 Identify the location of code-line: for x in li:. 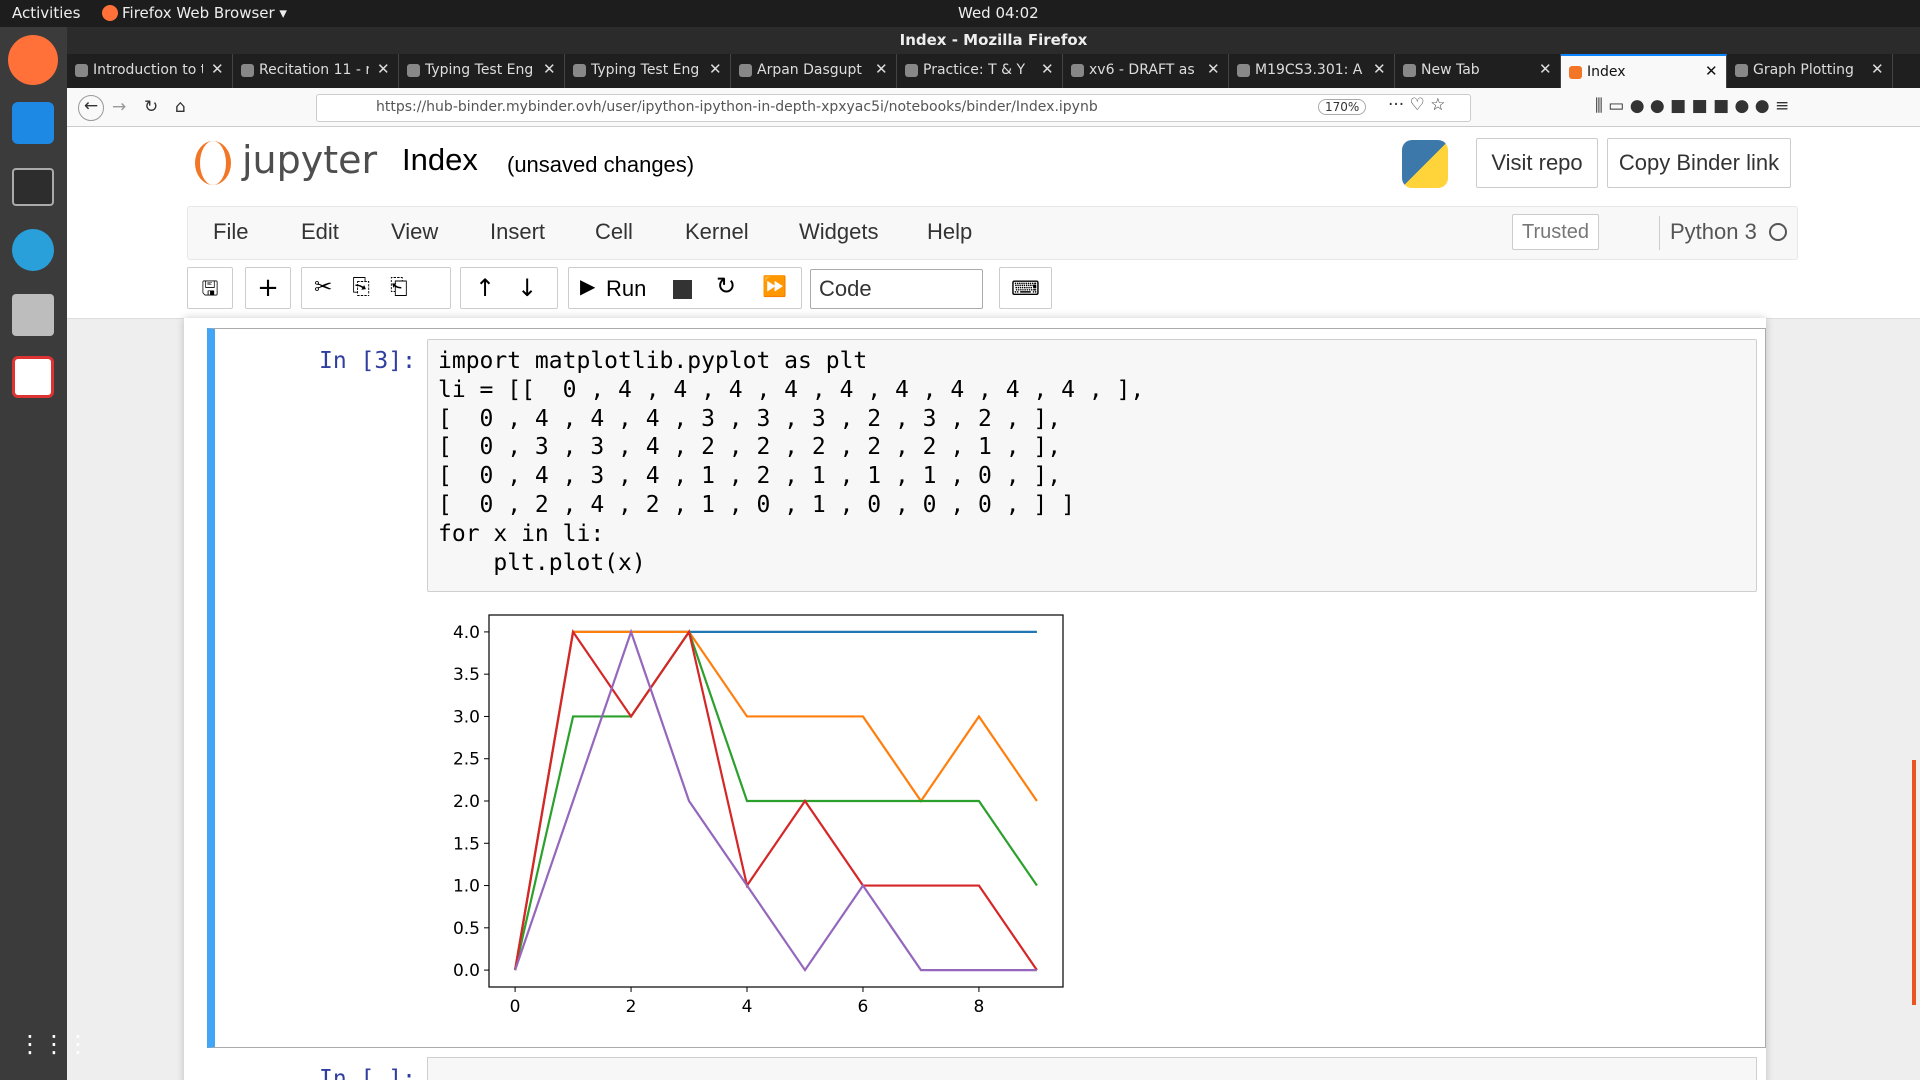
(521, 533).